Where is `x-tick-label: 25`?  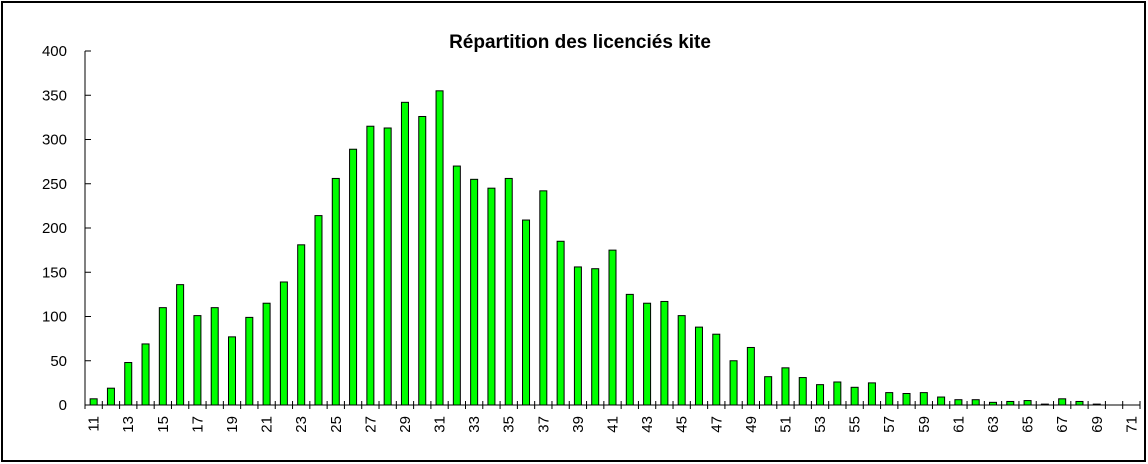
x-tick-label: 25 is located at coordinates (336, 424).